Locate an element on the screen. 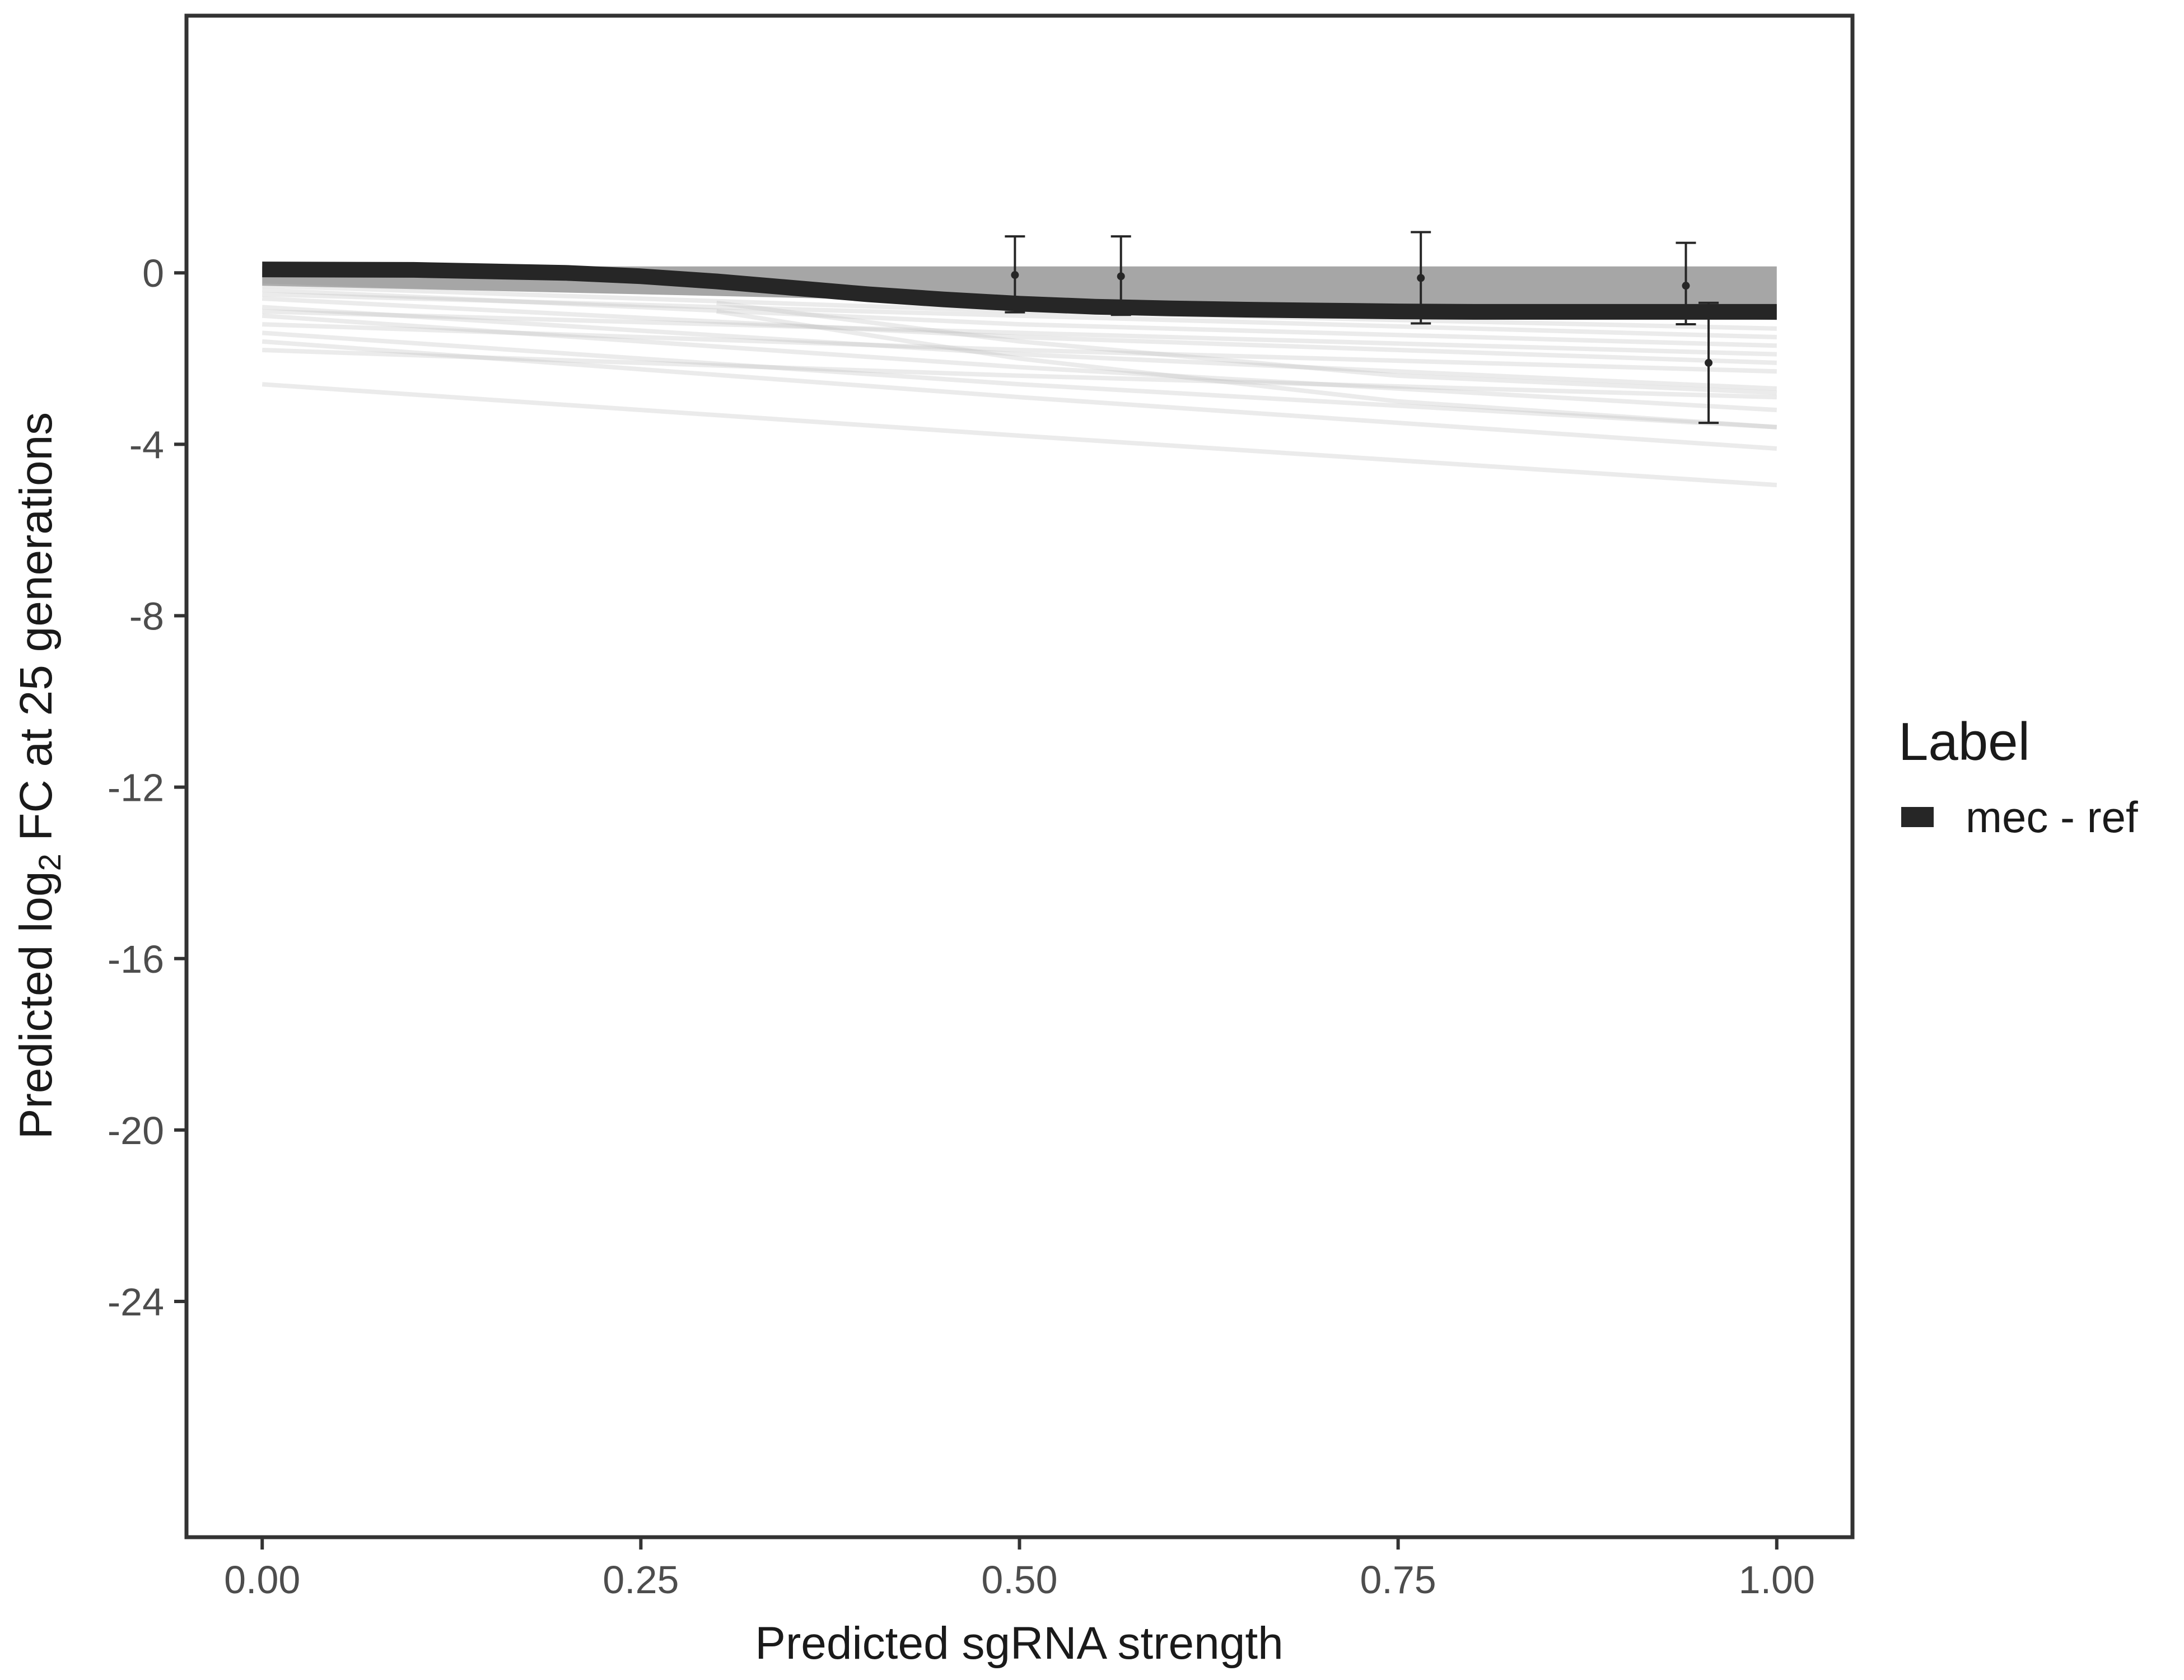 This screenshot has height=1680, width=2184. plot-area is located at coordinates (1020, 360).